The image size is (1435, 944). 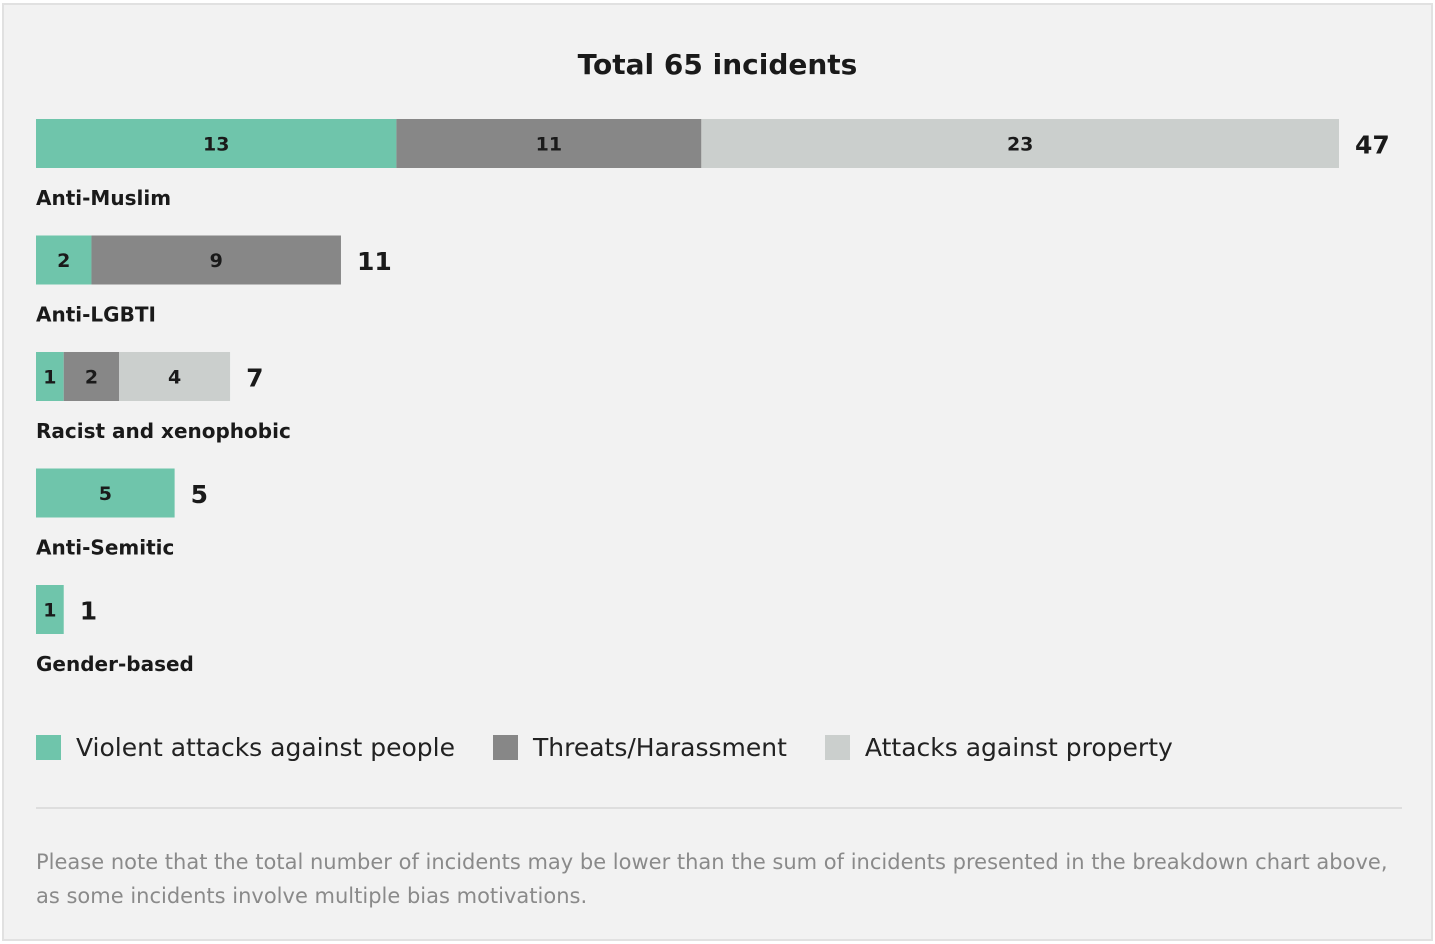 What do you see at coordinates (717, 64) in the screenshot?
I see `chart-title: Total 65 incidents` at bounding box center [717, 64].